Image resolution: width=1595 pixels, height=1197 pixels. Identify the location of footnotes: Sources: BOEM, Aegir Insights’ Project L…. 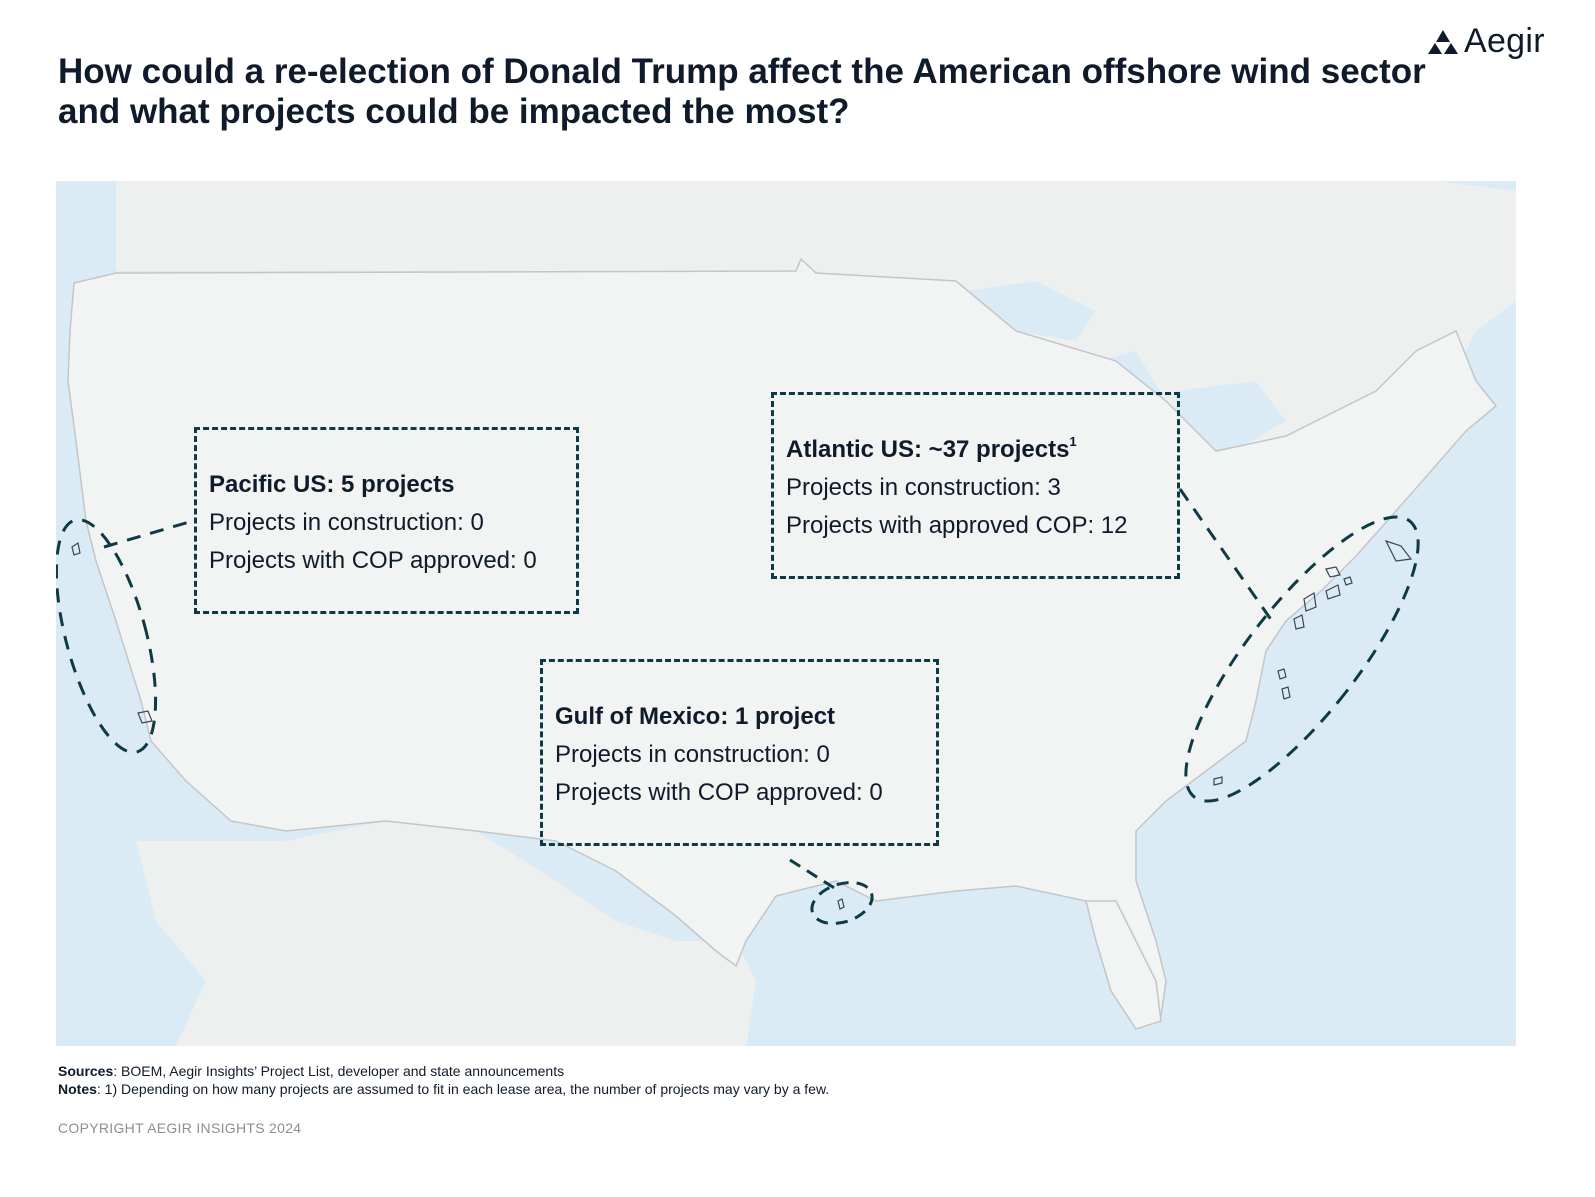
(443, 1080).